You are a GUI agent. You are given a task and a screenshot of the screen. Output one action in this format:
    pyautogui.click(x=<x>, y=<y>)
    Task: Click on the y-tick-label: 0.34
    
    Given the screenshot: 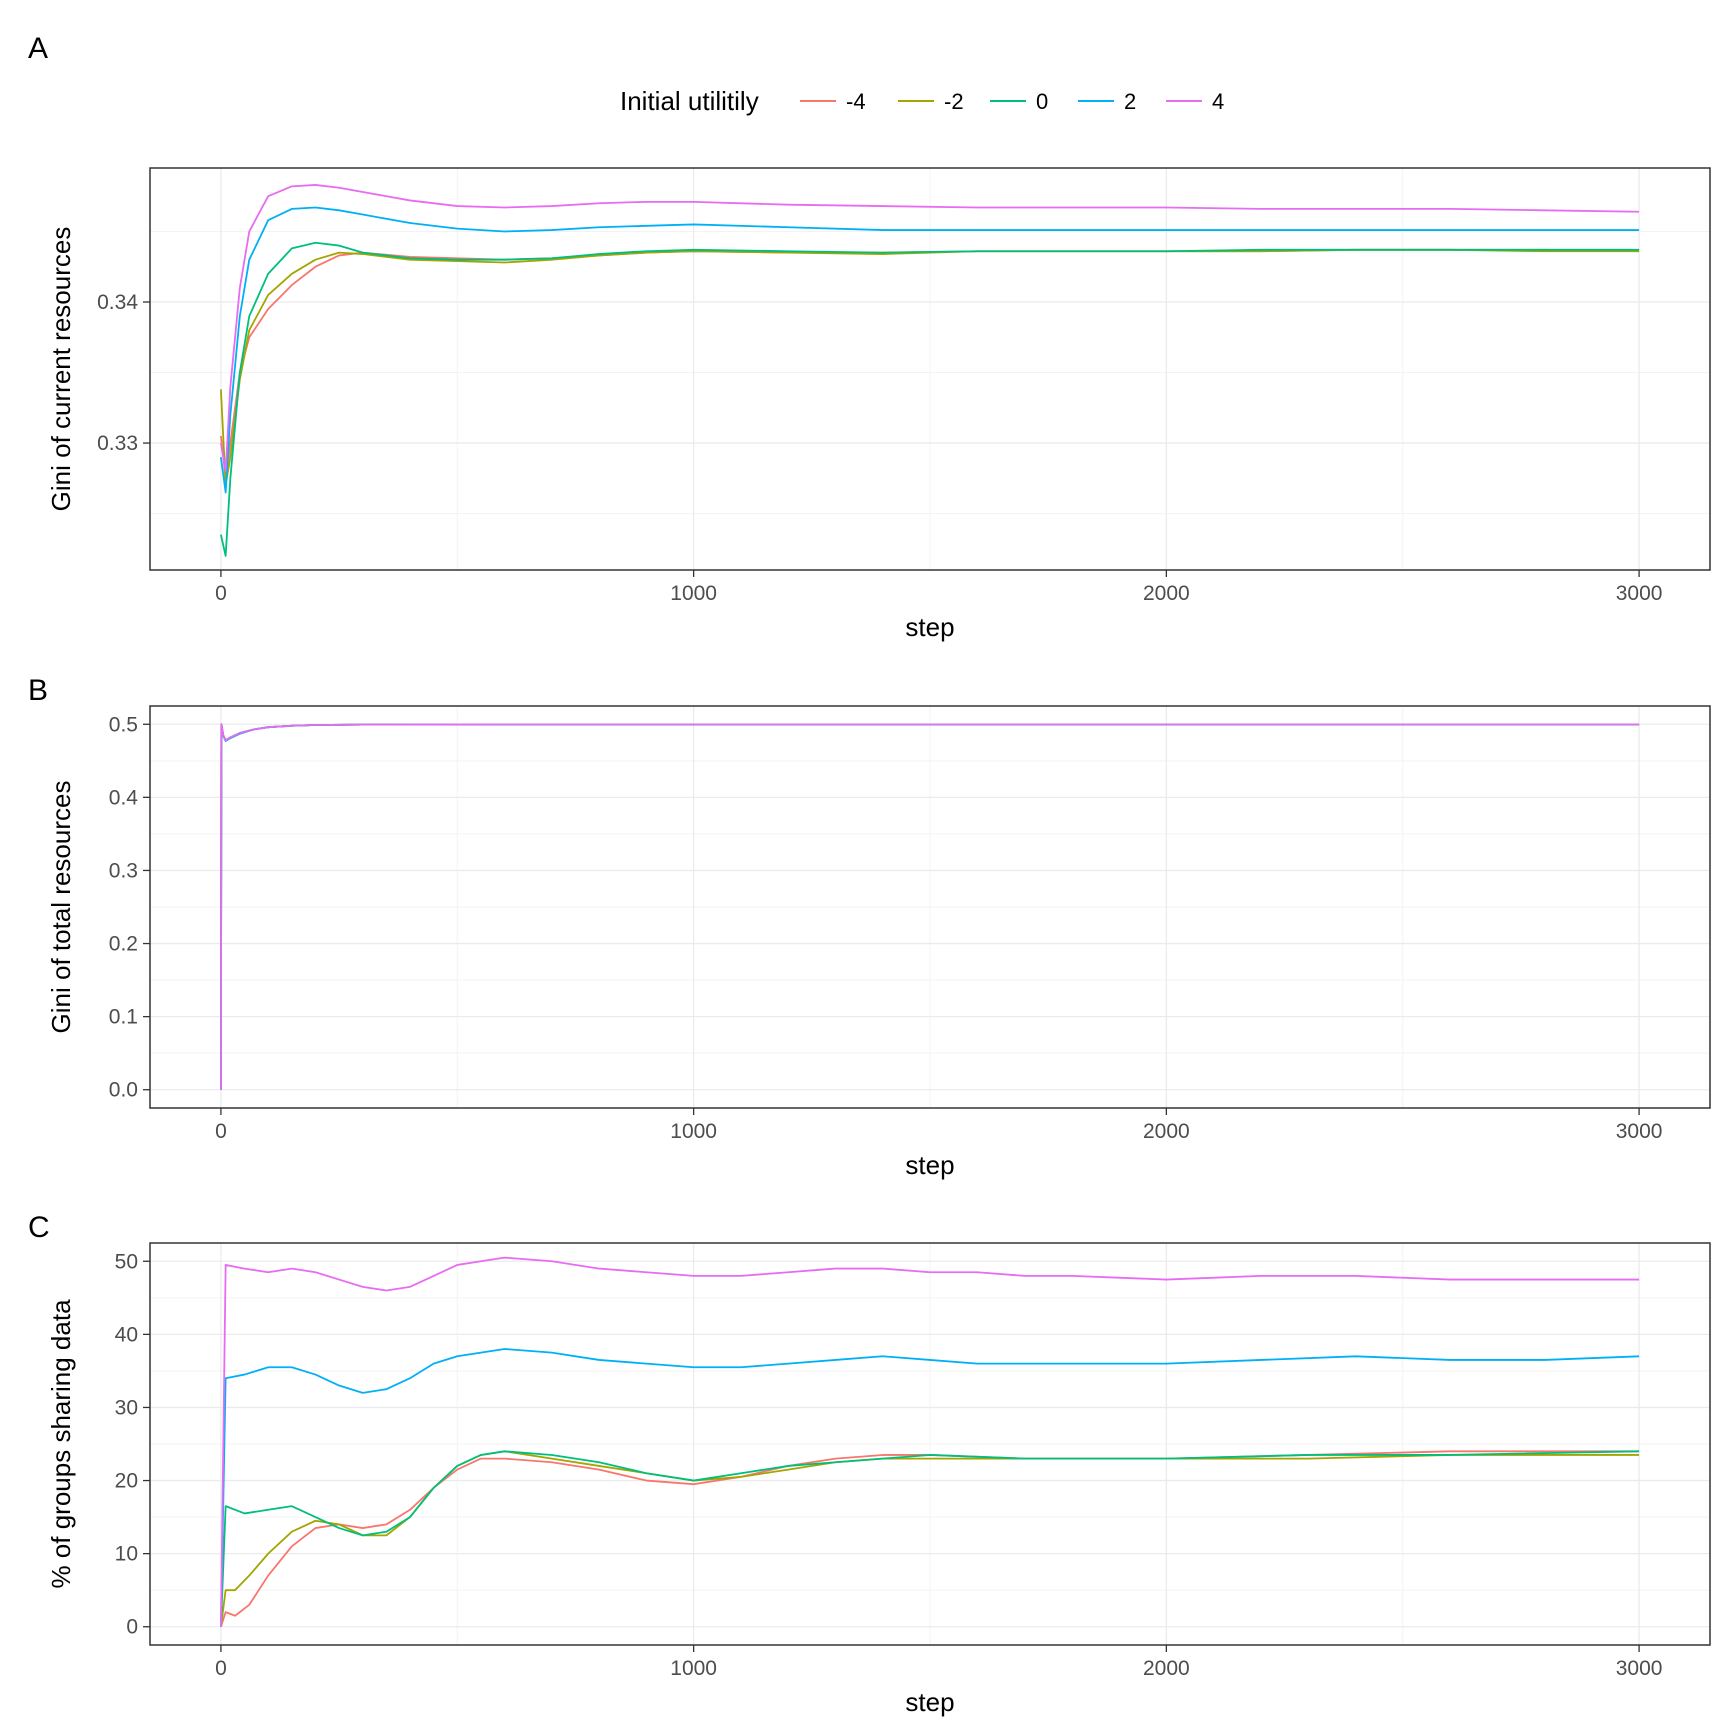 What is the action you would take?
    pyautogui.click(x=117, y=302)
    